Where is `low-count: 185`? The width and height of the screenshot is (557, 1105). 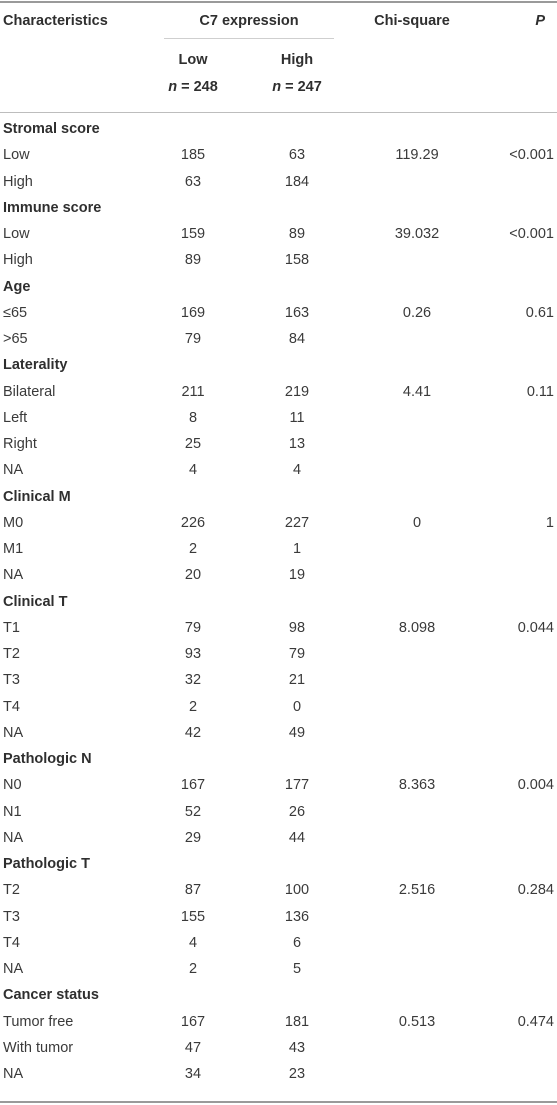
low-count: 185 is located at coordinates (193, 155).